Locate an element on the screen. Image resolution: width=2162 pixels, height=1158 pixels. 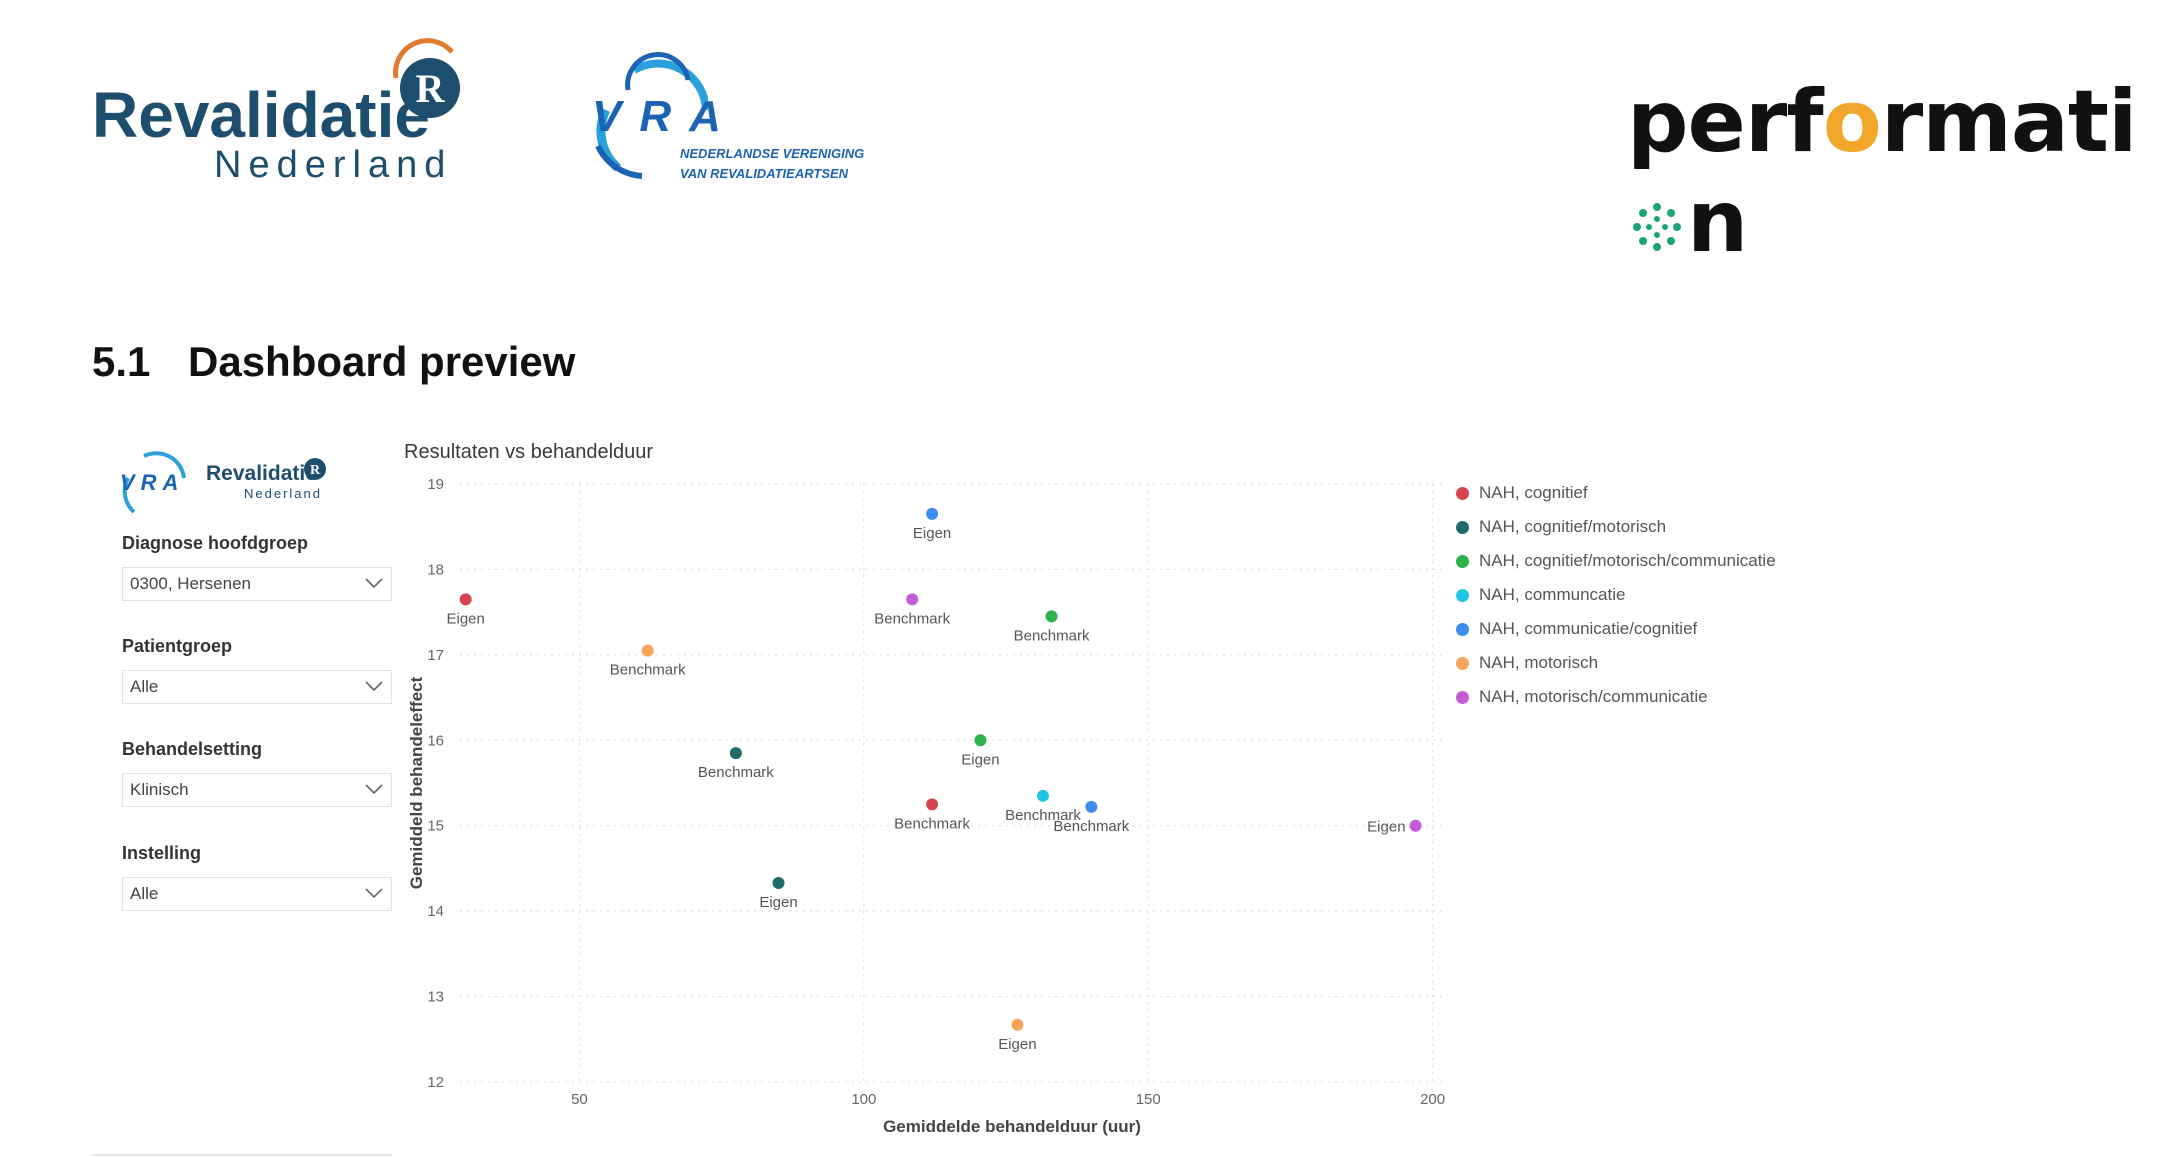
revalidatie-badge-icon: R is located at coordinates (426, 78).